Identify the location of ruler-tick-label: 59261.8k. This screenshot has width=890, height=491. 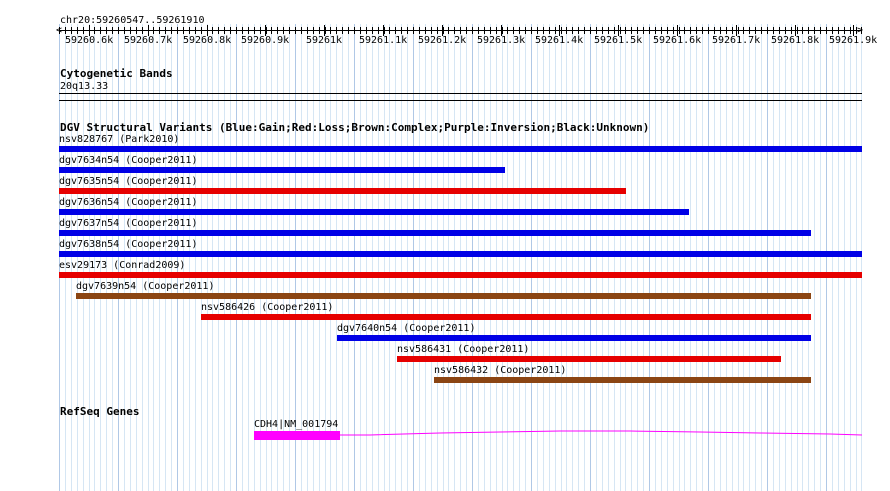
(795, 40).